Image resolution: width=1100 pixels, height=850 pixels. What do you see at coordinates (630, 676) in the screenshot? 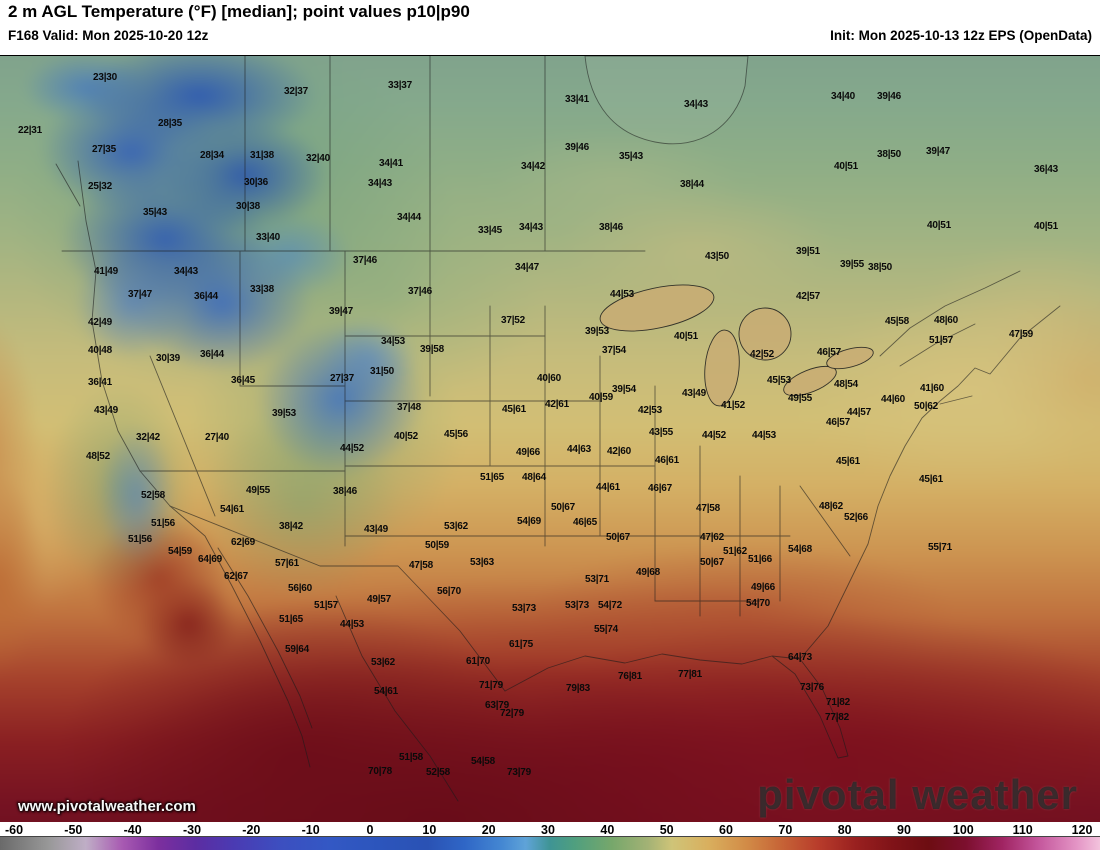
I see `point-value: 76|81` at bounding box center [630, 676].